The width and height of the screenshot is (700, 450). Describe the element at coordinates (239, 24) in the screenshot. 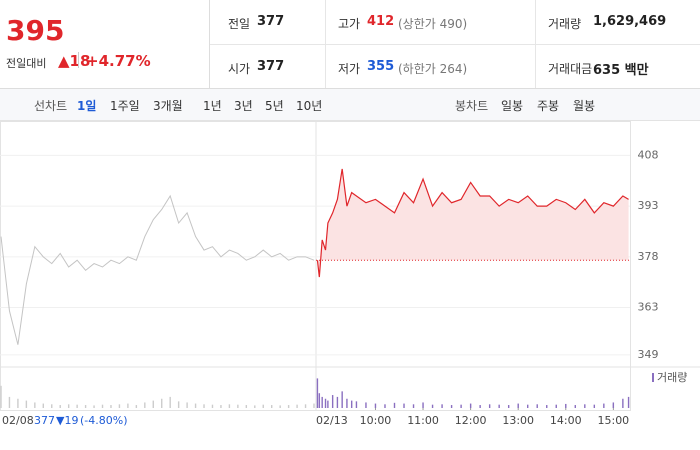

I see `stat-label: 전일` at that location.